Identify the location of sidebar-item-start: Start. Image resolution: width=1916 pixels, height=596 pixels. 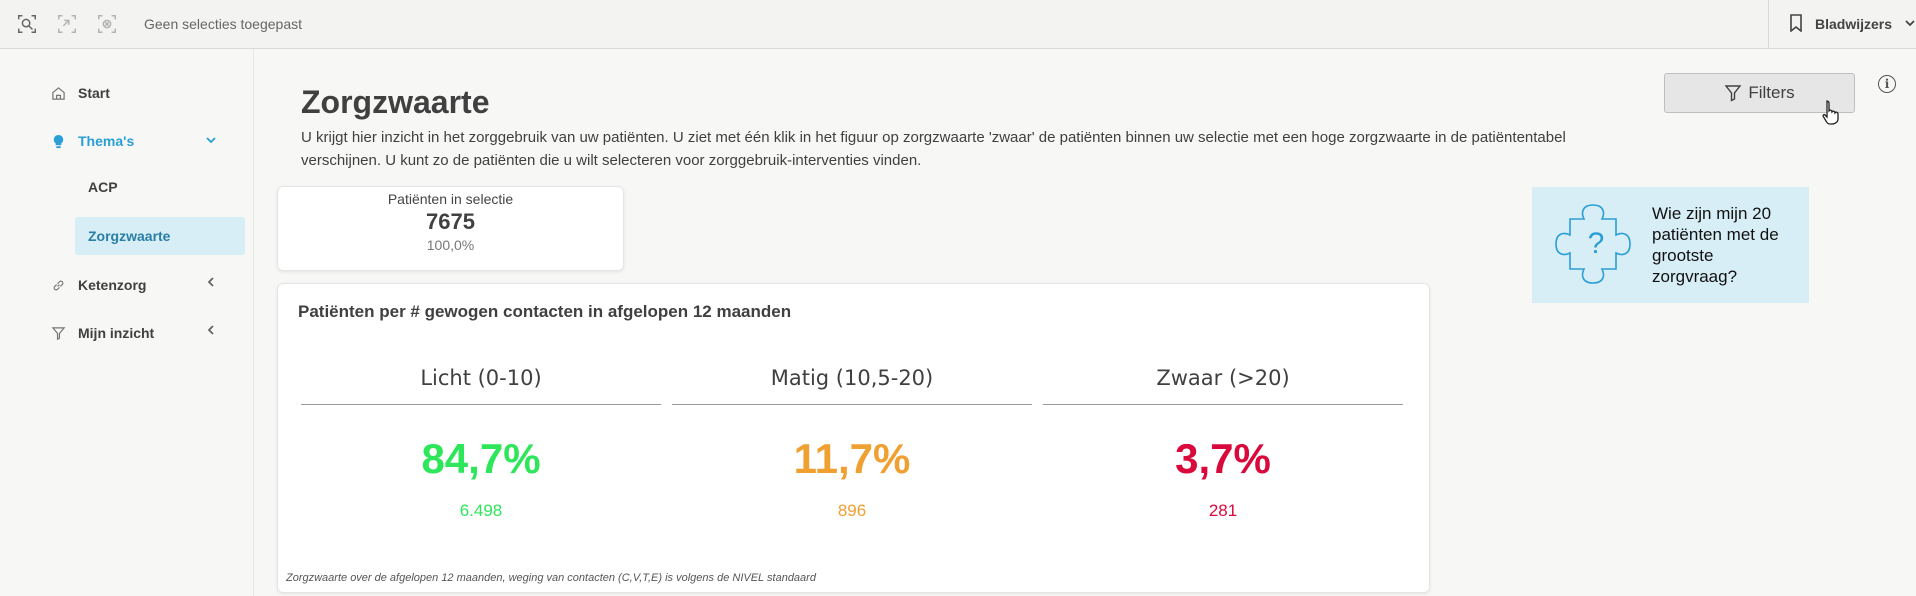
(80, 93).